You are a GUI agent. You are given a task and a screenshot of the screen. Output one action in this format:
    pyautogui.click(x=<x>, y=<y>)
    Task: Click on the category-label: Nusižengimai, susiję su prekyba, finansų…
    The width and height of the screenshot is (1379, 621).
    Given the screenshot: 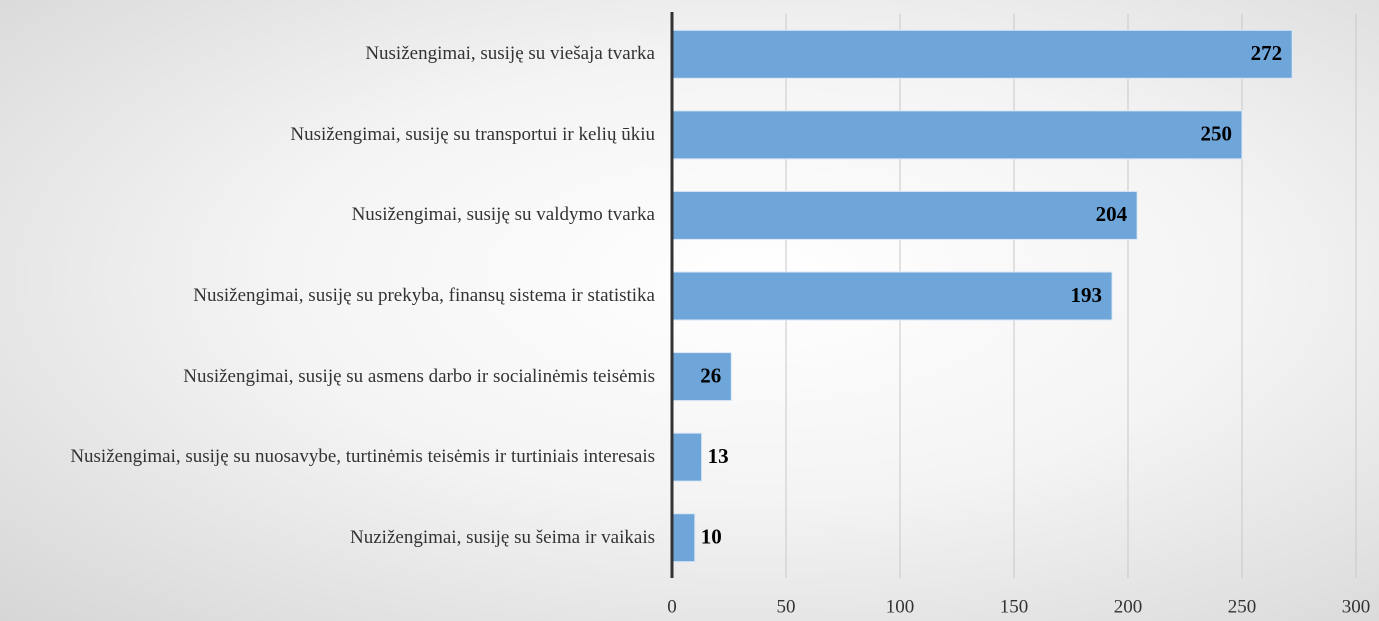 What is the action you would take?
    pyautogui.click(x=327, y=296)
    